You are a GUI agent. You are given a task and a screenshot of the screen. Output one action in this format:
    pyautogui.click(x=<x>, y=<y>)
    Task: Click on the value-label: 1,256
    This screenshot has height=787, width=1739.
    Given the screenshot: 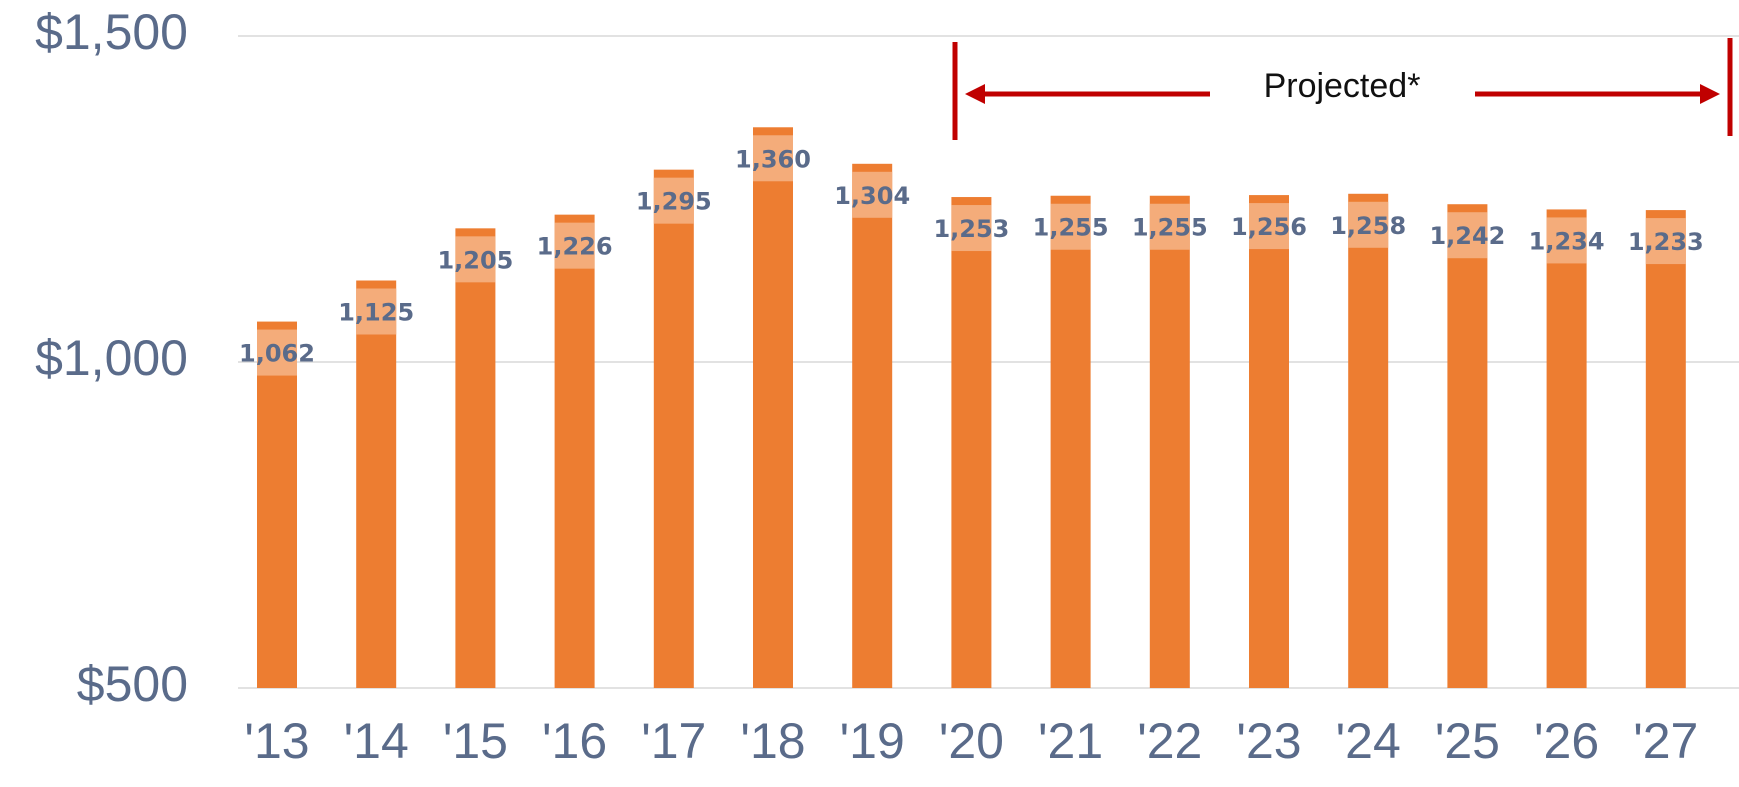 What is the action you would take?
    pyautogui.click(x=1269, y=227)
    